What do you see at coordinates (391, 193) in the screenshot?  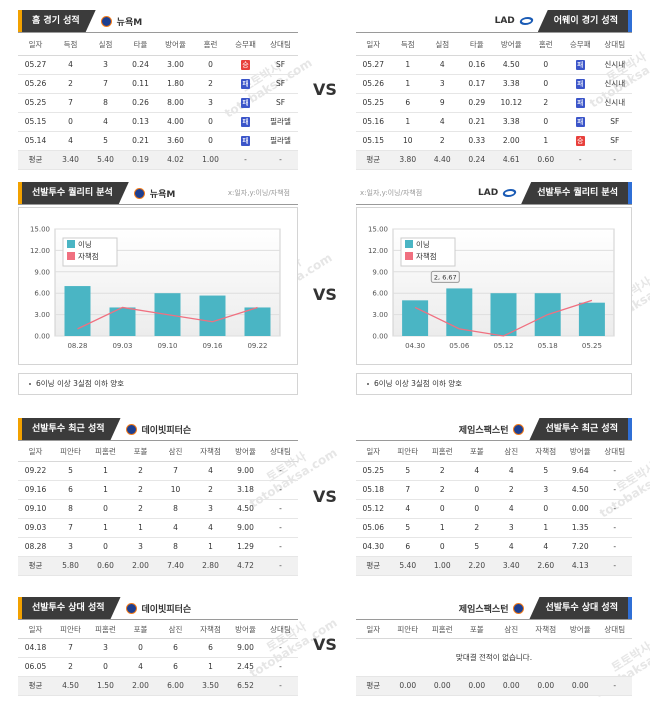 I see `axis-note: x:일자,y:이닝/자책점` at bounding box center [391, 193].